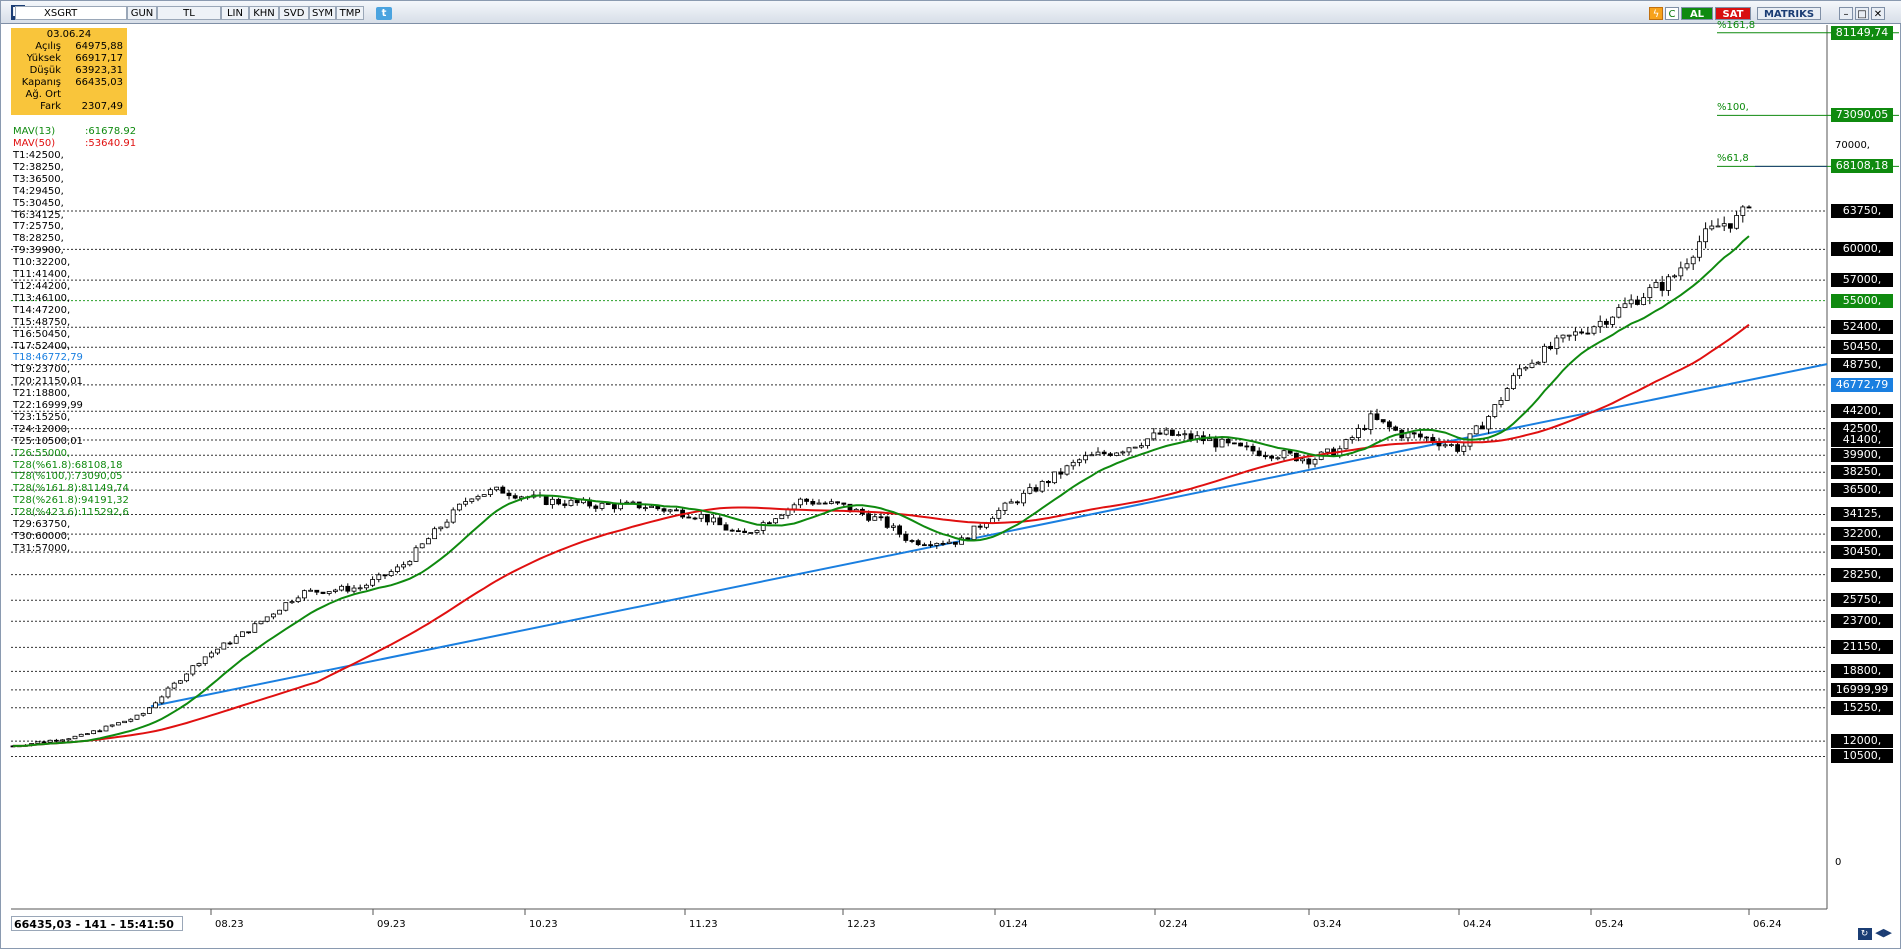  What do you see at coordinates (1846, 13) in the screenshot?
I see `minimize-button: –` at bounding box center [1846, 13].